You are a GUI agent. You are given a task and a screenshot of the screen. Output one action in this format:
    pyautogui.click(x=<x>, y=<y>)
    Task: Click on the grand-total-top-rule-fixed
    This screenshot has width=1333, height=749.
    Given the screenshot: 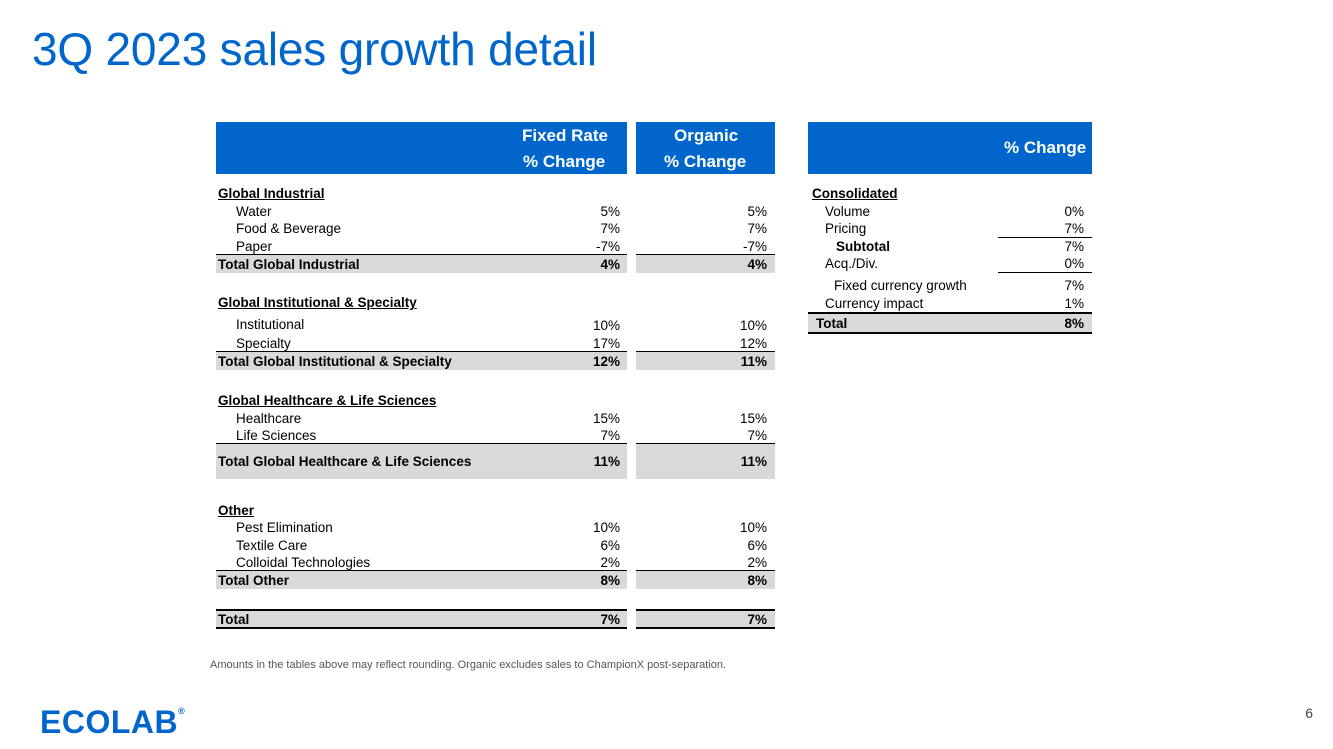 What is the action you would take?
    pyautogui.click(x=421, y=610)
    